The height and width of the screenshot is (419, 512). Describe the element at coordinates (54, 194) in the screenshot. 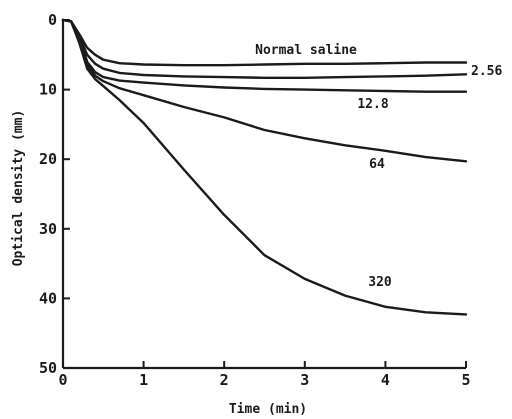

I see `y-tick-group: 0 10 20 30 40 50` at that location.